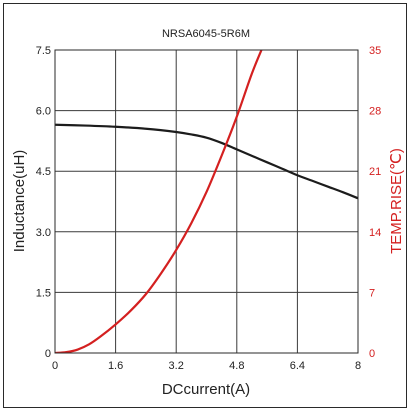  I want to click on y-left-tick-label: 3.0, so click(43, 233).